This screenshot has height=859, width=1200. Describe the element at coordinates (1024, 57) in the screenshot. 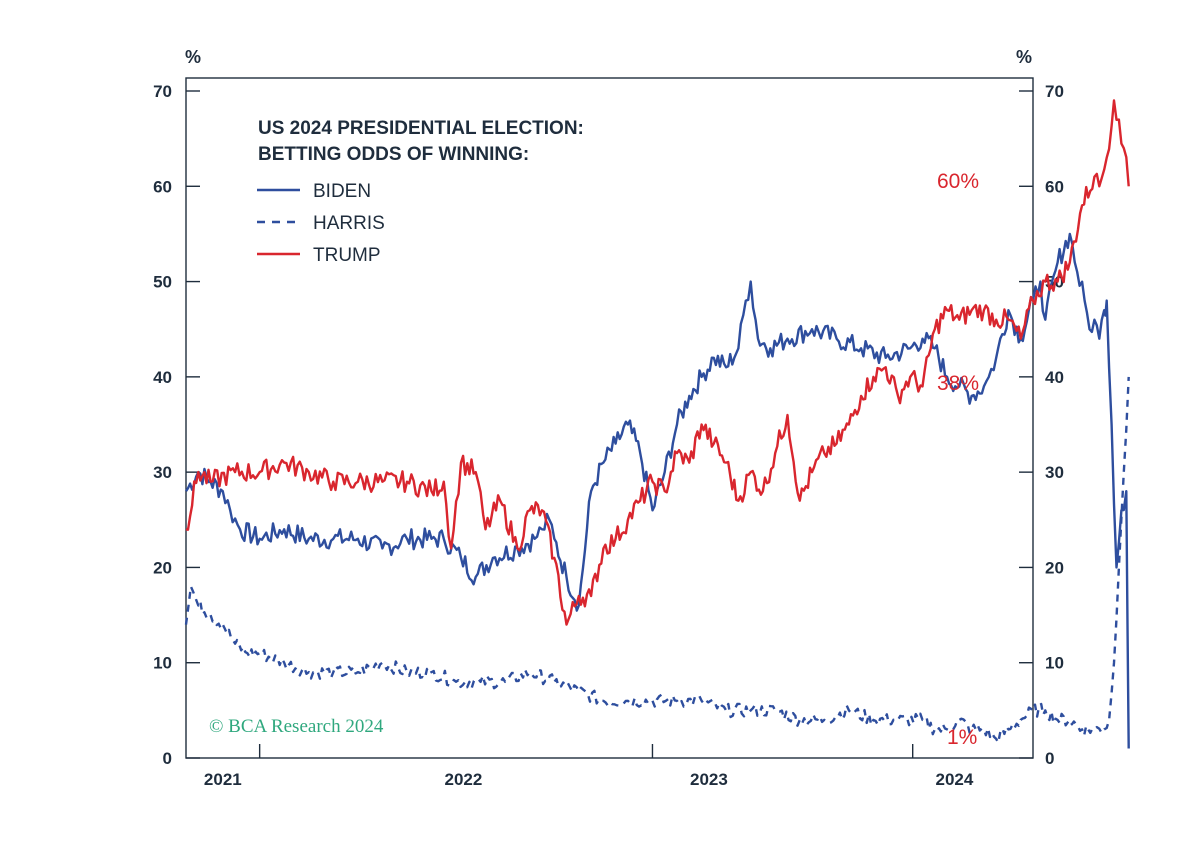

I see `right-unit-label: %` at that location.